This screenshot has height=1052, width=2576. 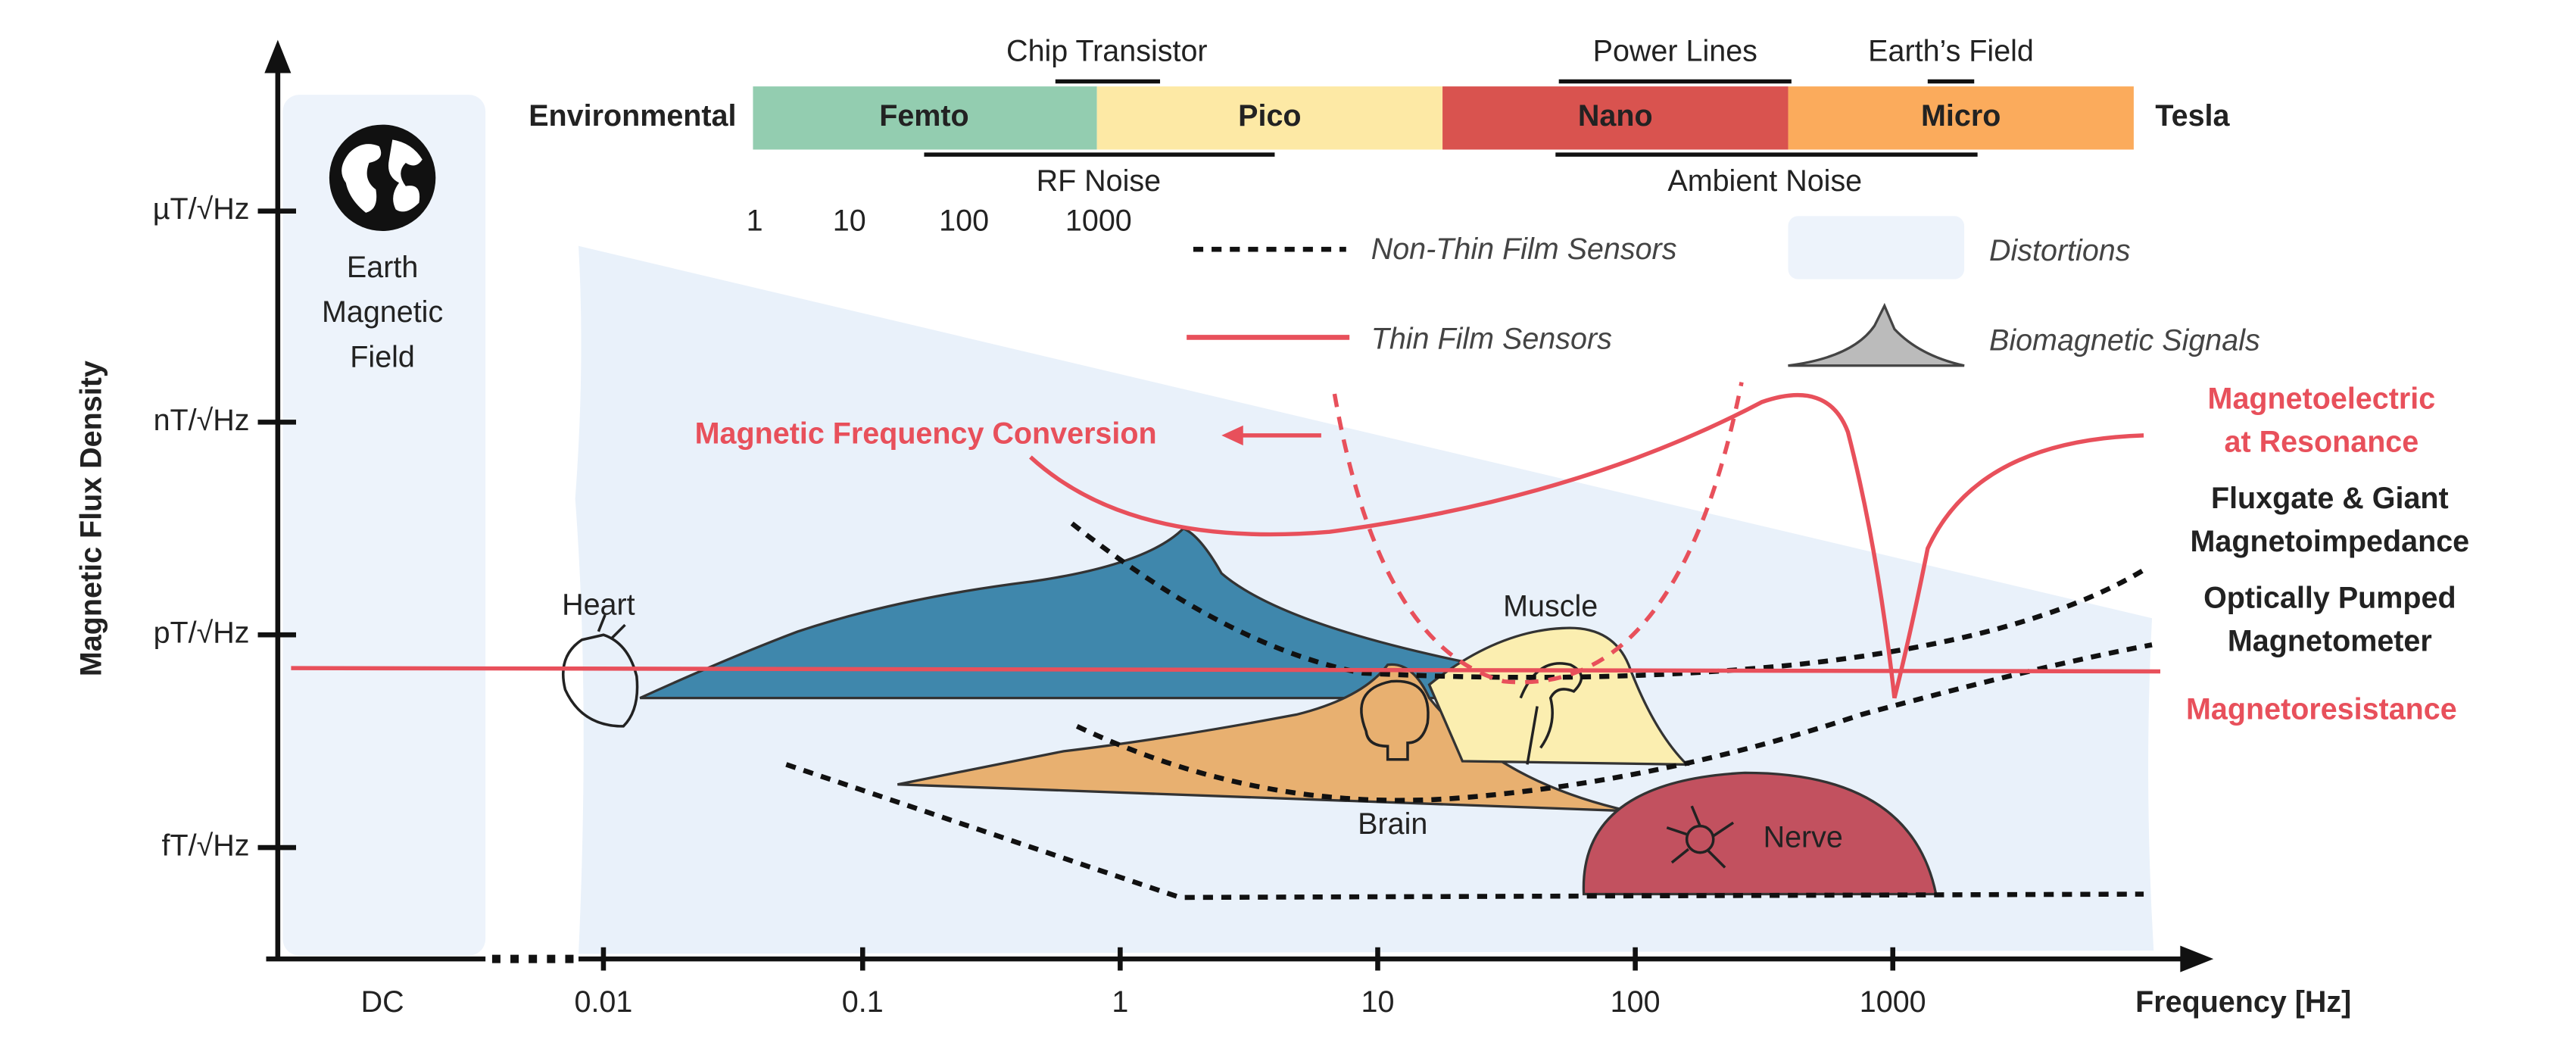 What do you see at coordinates (2321, 710) in the screenshot?
I see `sensor-label: Magnetoresistance` at bounding box center [2321, 710].